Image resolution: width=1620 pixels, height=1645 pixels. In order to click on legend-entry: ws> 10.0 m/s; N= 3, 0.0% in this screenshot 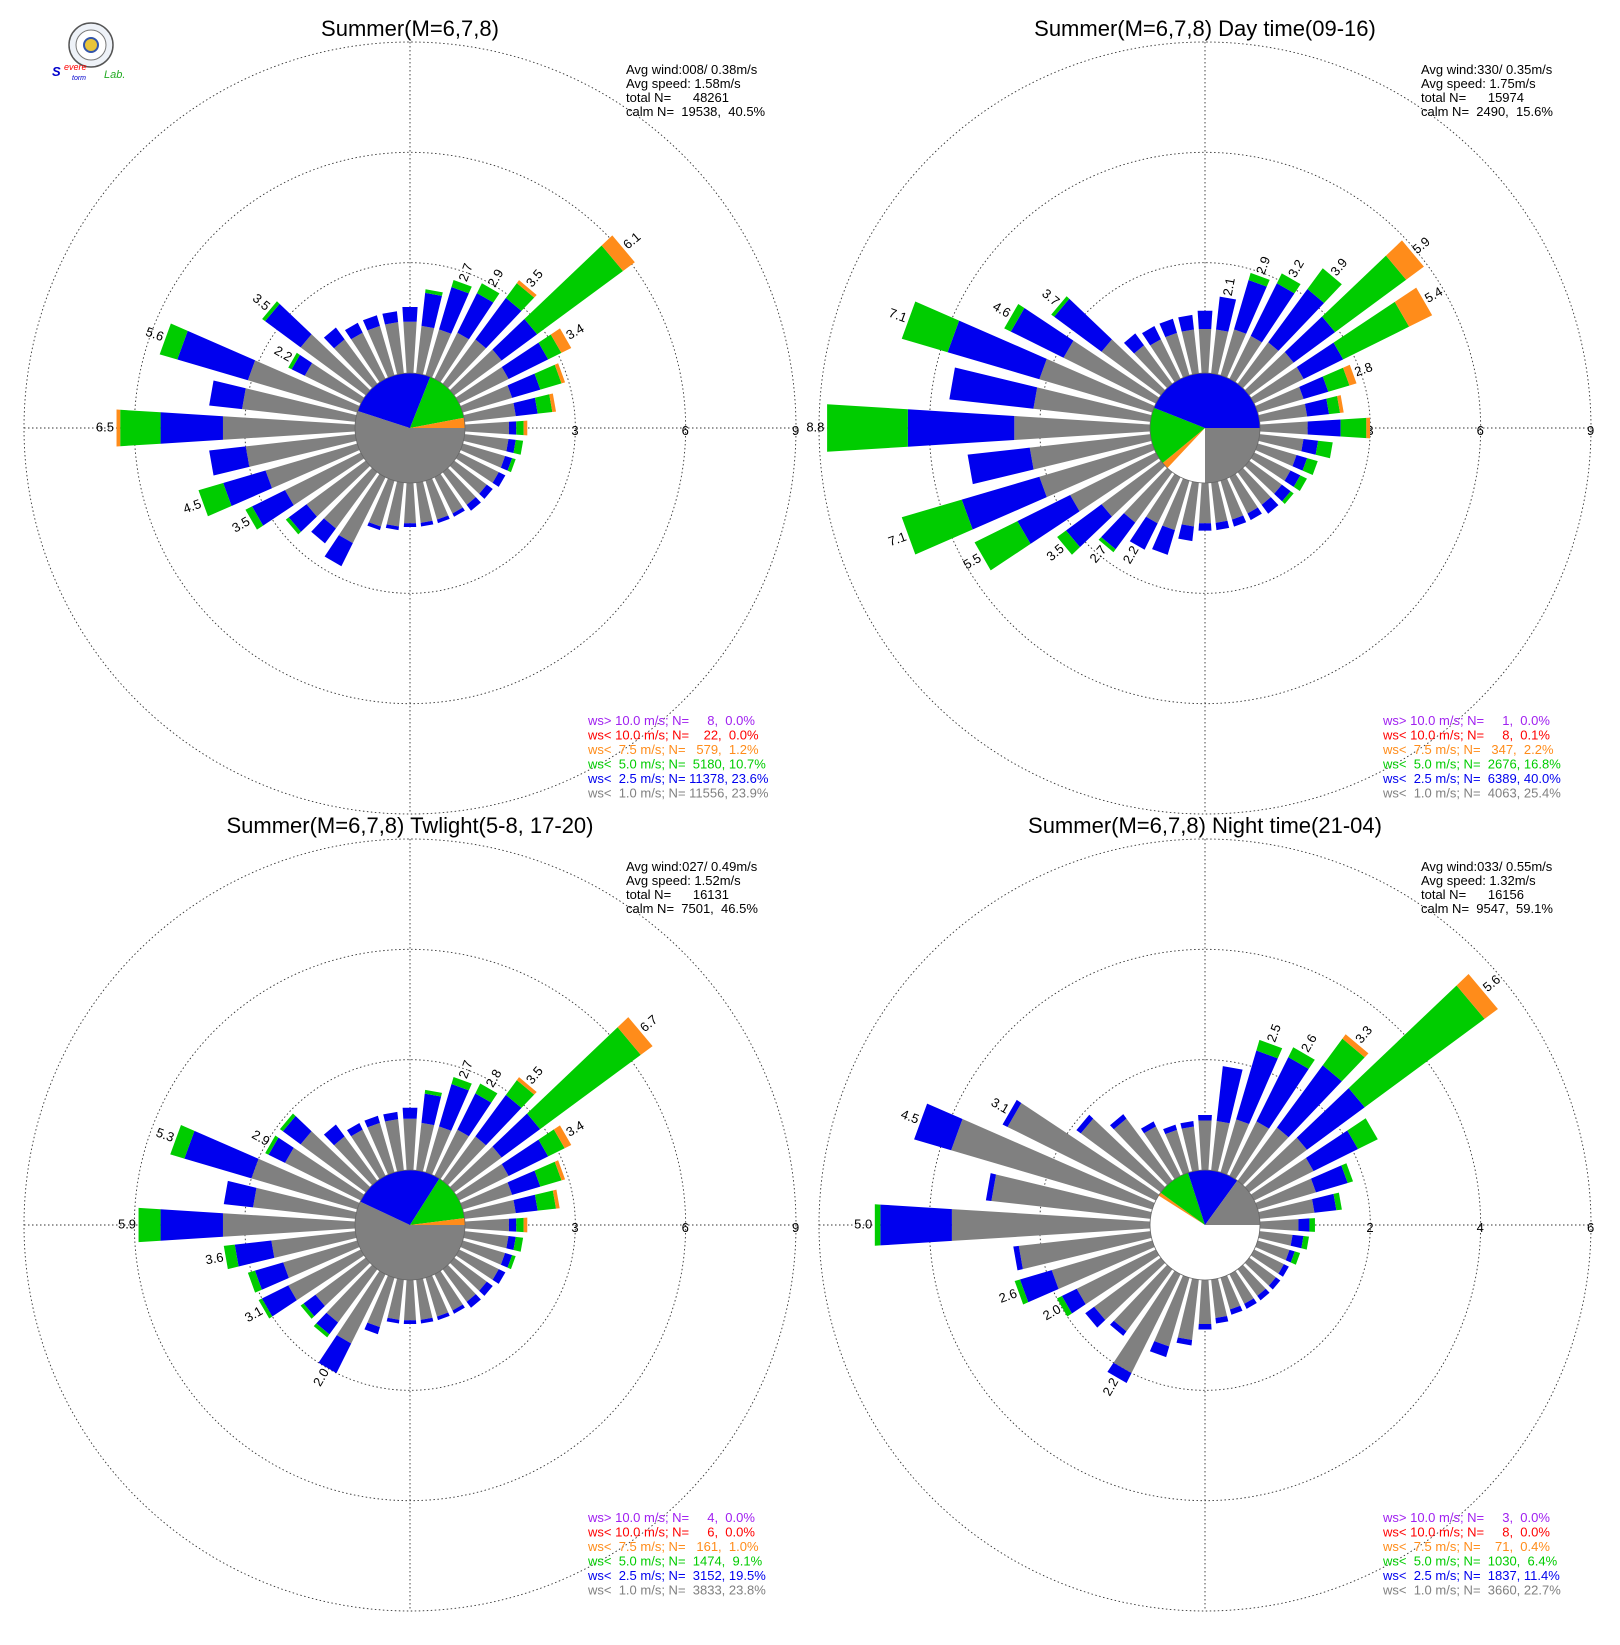, I will do `click(1466, 1517)`.